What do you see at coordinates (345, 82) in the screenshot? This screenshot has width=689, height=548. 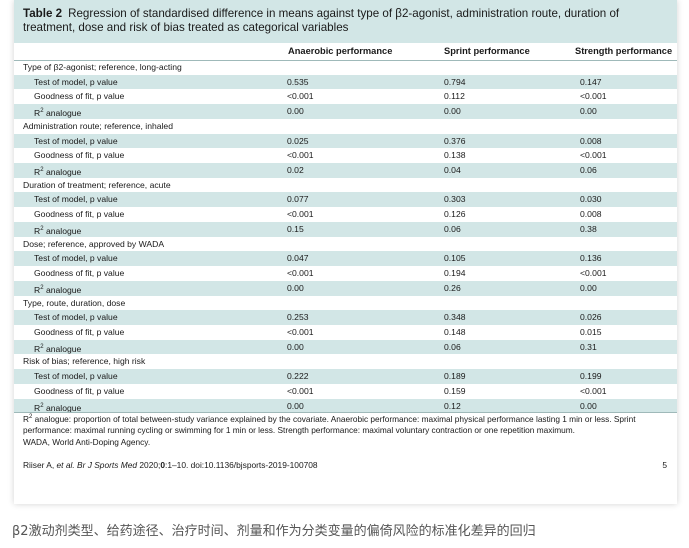 I see `table-row: Test of model, p value 0.535 0.794 0.147` at bounding box center [345, 82].